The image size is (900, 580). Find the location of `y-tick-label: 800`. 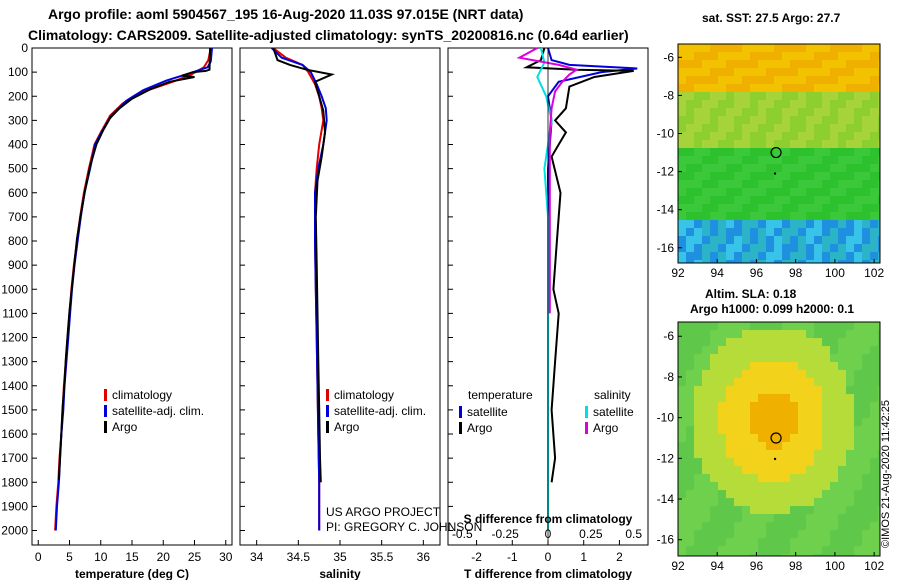

y-tick-label: 800 is located at coordinates (18, 241).